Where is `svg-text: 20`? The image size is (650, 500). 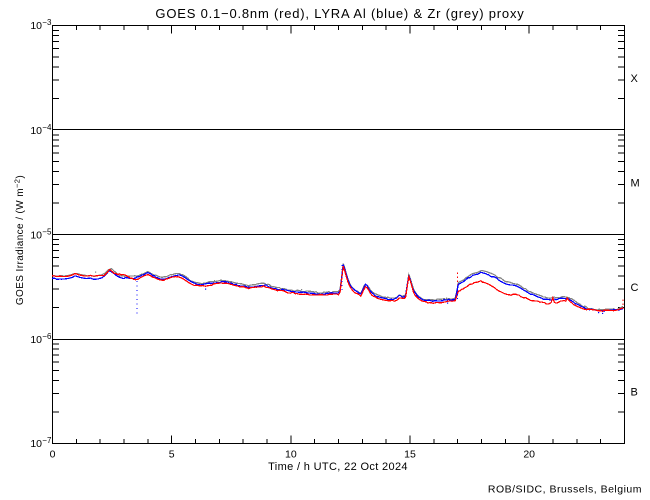 svg-text: 20 is located at coordinates (529, 455).